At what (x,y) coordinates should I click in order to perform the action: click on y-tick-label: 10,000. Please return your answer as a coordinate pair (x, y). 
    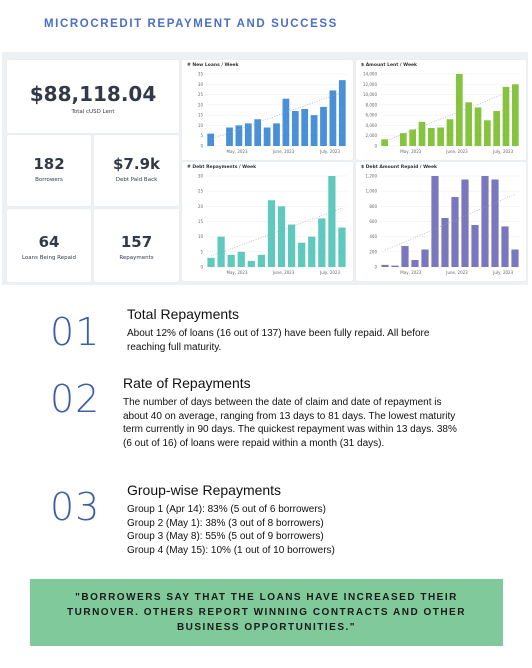
    Looking at the image, I should click on (370, 94).